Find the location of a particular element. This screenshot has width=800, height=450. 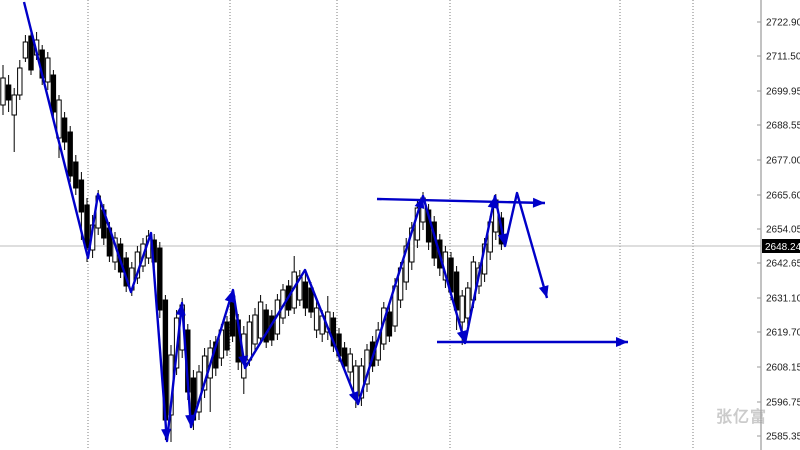

current-price-tag-label: 2648.24 is located at coordinates (782, 247).